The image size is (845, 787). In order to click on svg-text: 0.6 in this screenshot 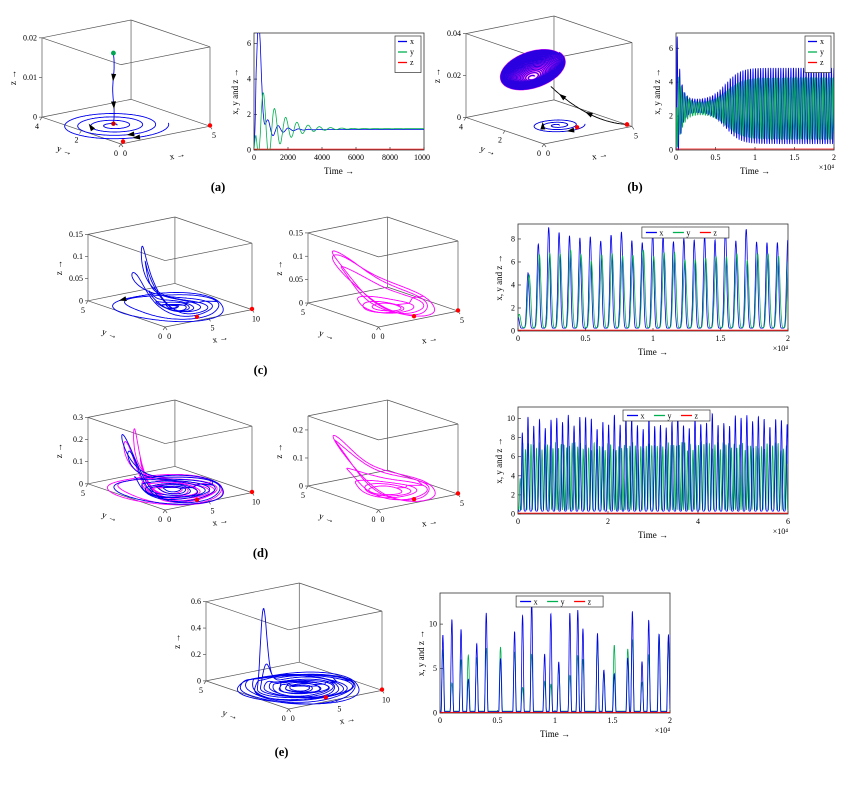, I will do `click(196, 601)`.